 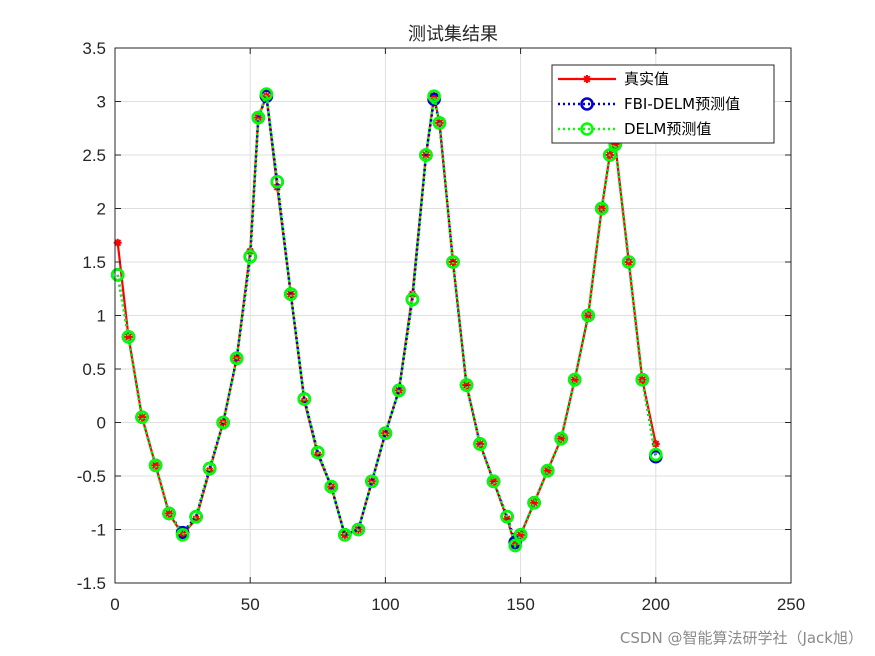 What do you see at coordinates (646, 79) in the screenshot?
I see `legend-label: 真实值` at bounding box center [646, 79].